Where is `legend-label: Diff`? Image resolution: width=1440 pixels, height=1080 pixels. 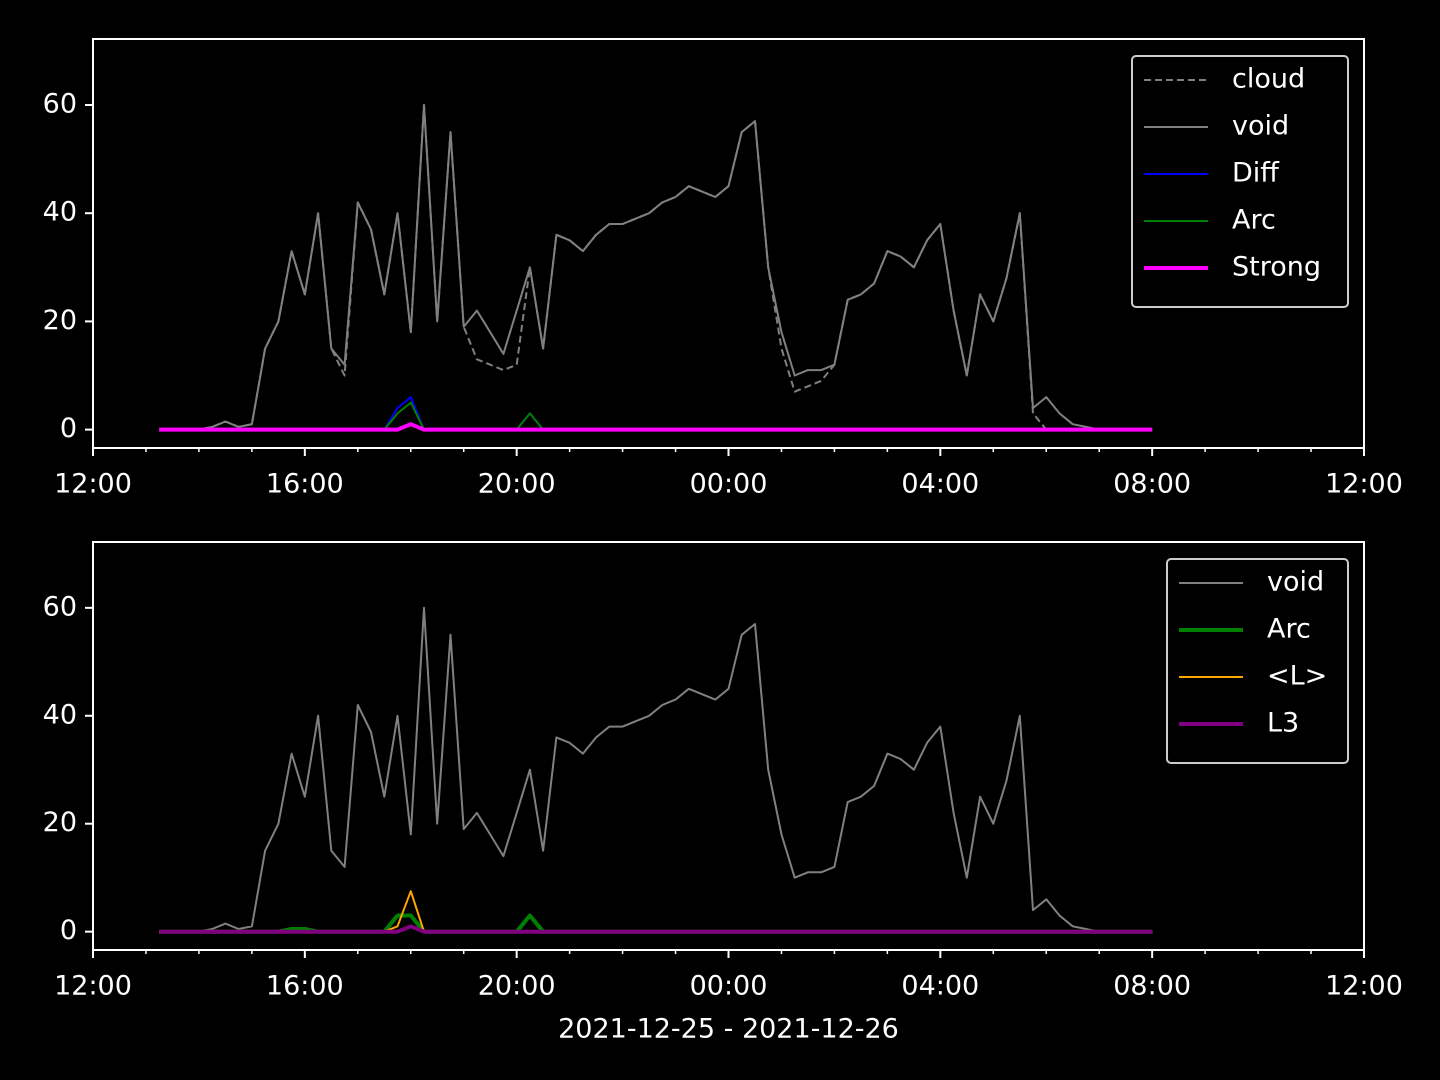 legend-label: Diff is located at coordinates (1256, 173).